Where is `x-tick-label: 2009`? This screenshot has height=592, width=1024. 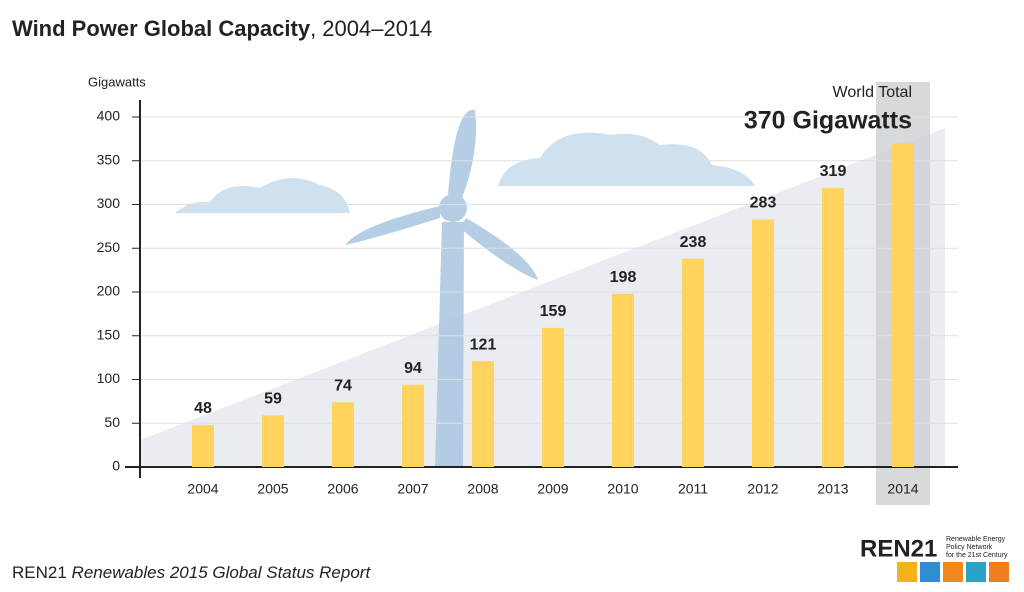
x-tick-label: 2009 is located at coordinates (552, 489).